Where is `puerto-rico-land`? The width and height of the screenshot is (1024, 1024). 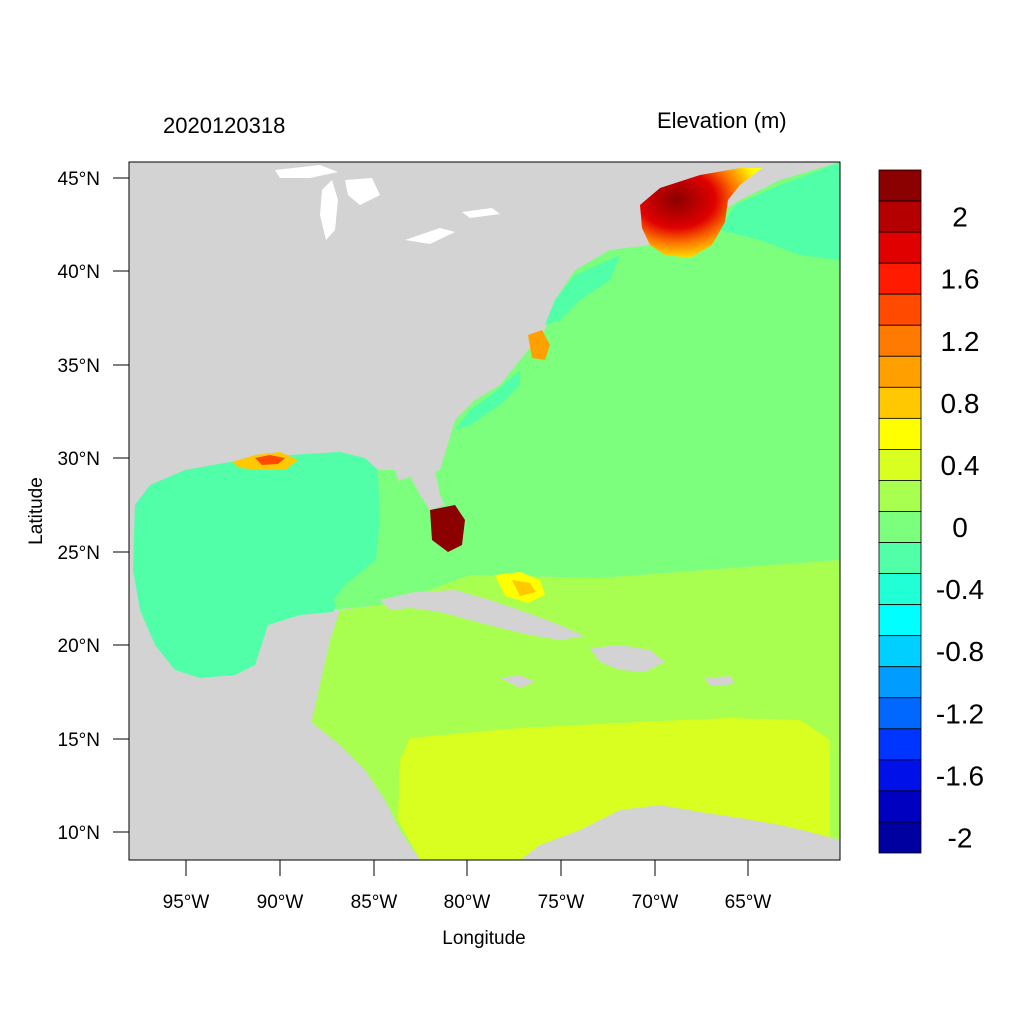 puerto-rico-land is located at coordinates (720, 681).